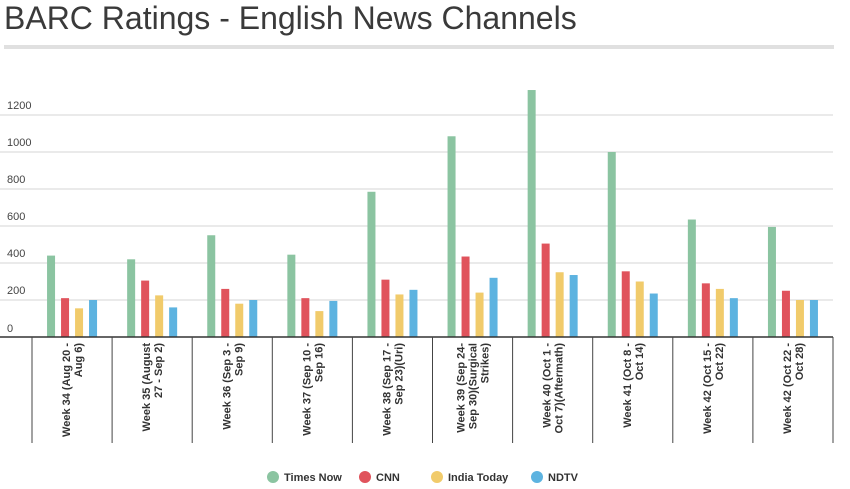 This screenshot has height=489, width=850. I want to click on x-tick-label: Week 41 (Oct 8 - Oct 14), so click(634, 385).